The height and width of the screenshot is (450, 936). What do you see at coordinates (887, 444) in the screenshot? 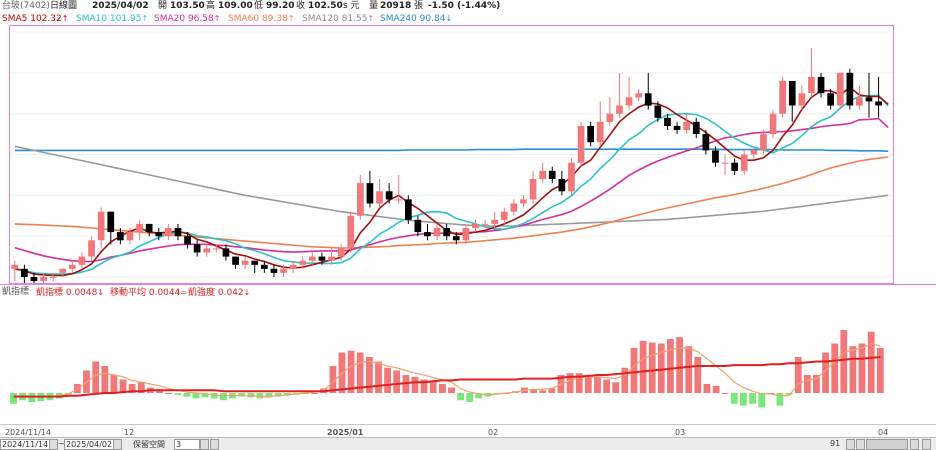
I see `horizontal-scrollbar` at bounding box center [887, 444].